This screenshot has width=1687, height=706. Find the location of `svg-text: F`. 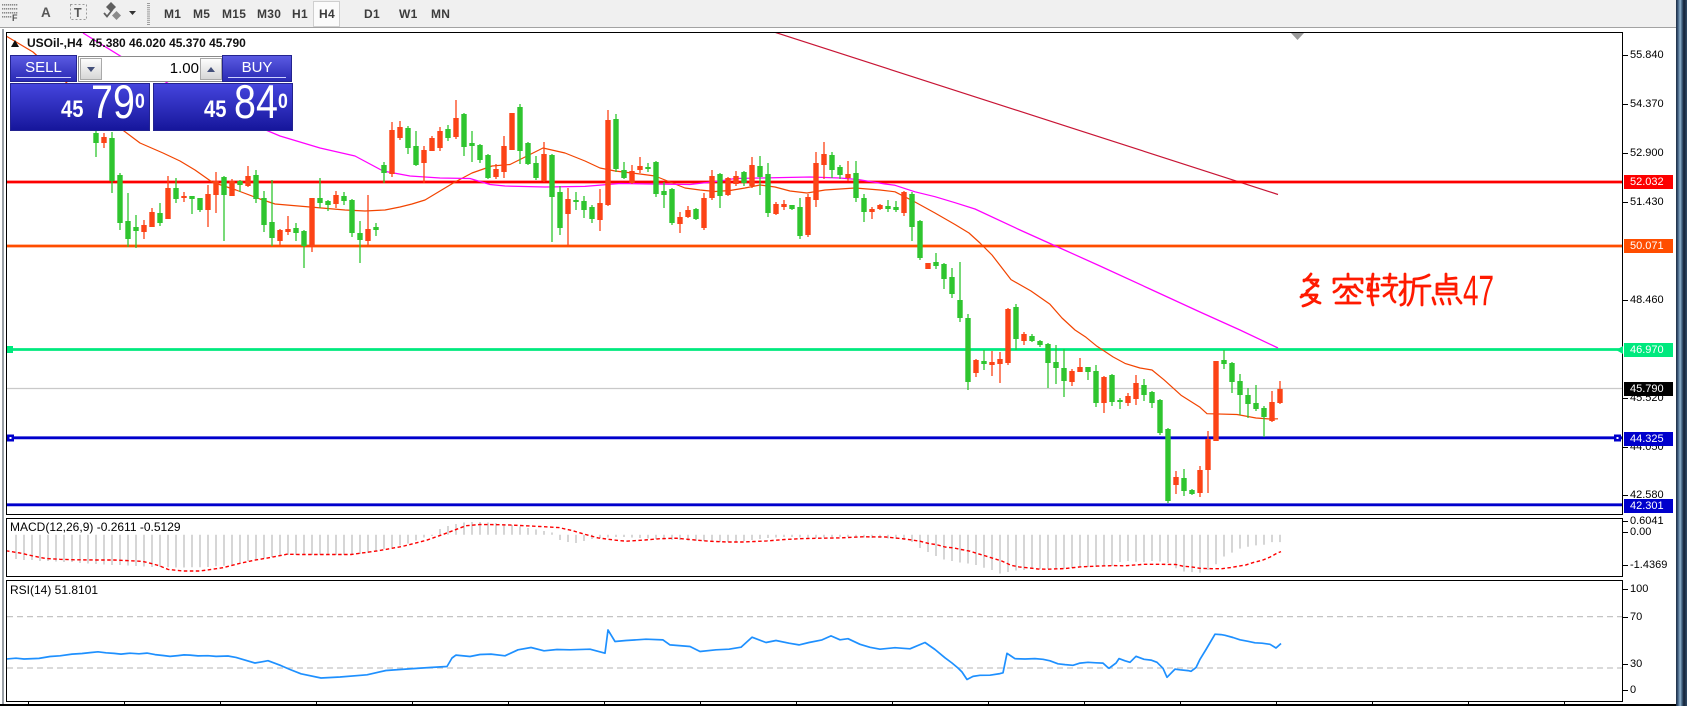

svg-text: F is located at coordinates (15, 18).